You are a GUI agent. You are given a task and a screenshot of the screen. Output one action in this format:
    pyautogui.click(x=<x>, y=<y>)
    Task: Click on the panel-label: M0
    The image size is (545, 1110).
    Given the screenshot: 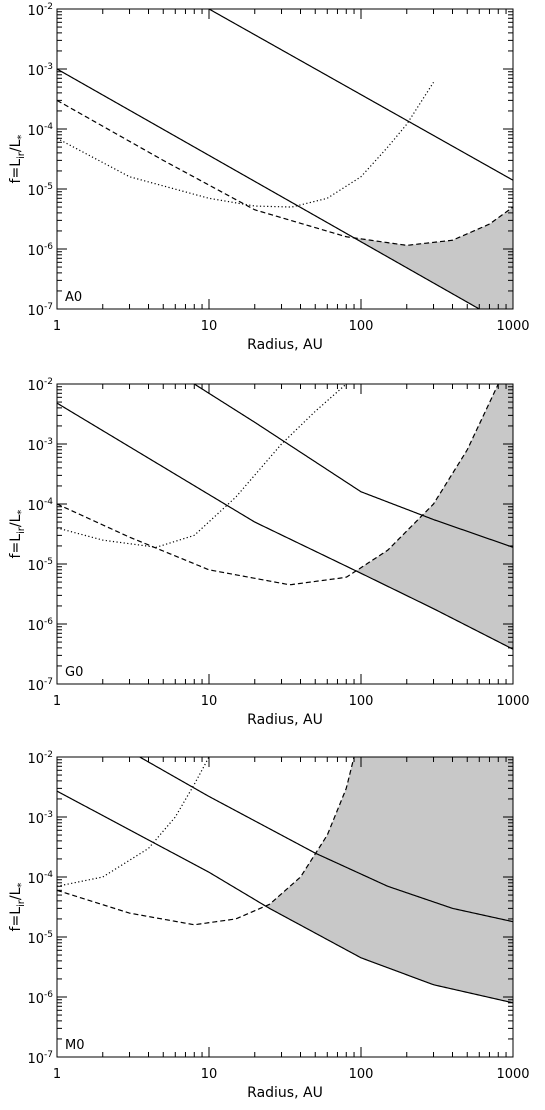 What is the action you would take?
    pyautogui.click(x=75, y=1045)
    